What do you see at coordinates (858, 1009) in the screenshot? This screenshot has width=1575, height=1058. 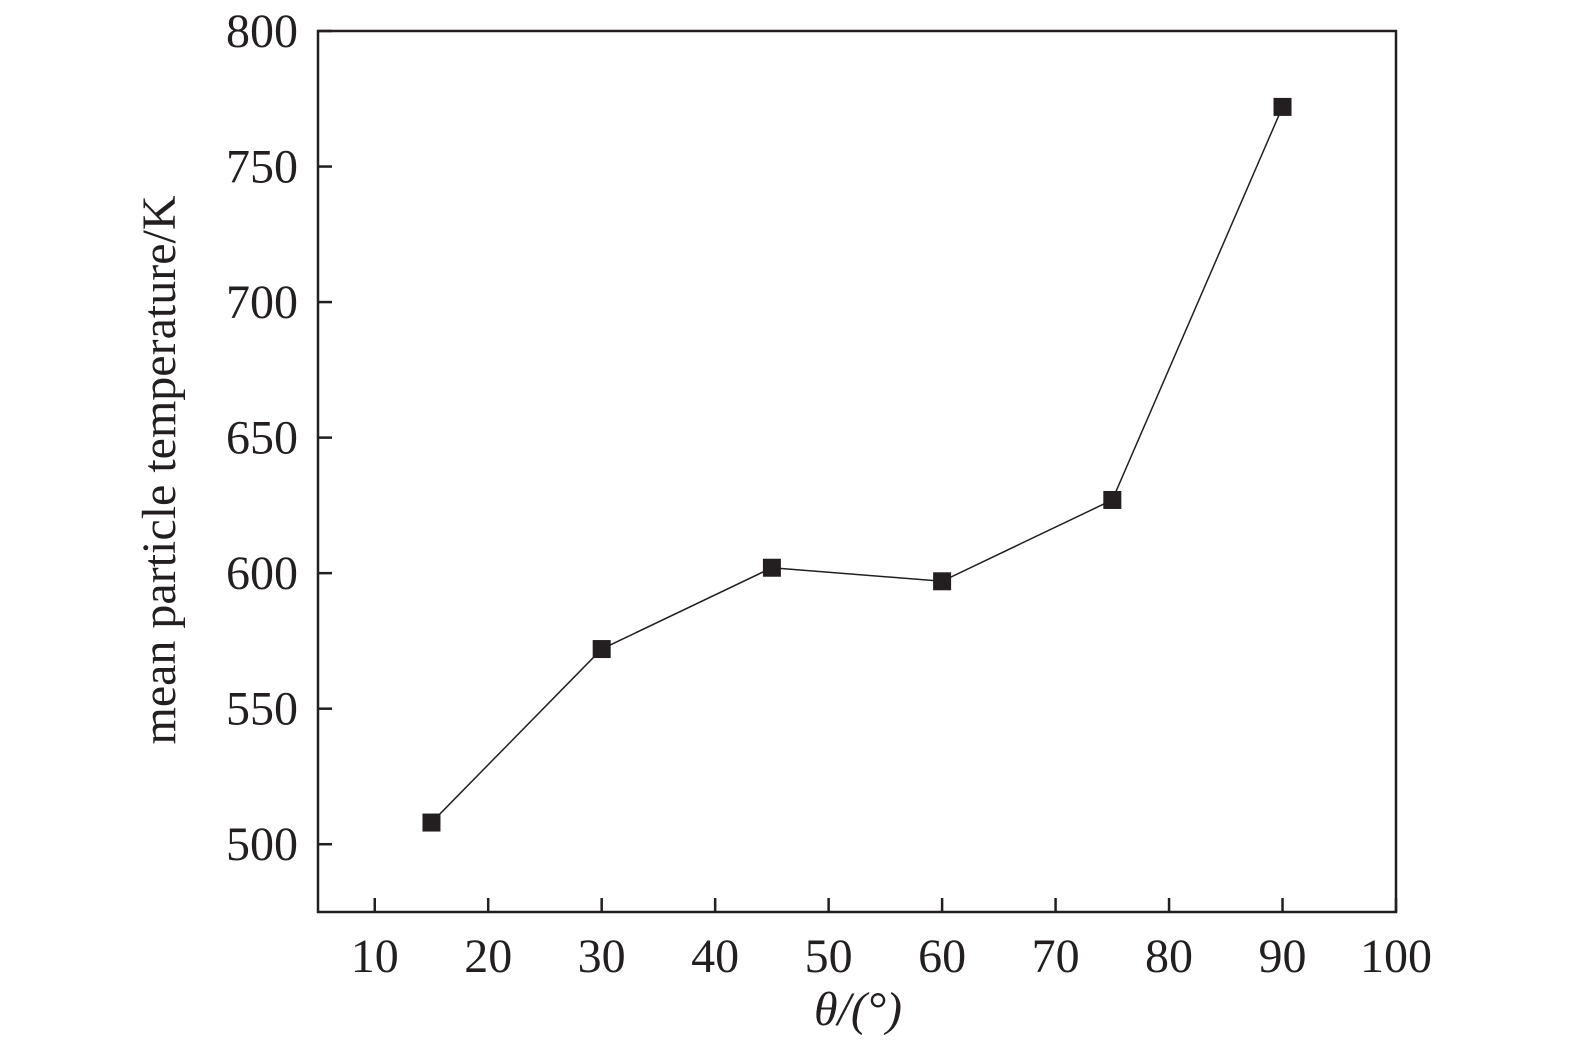 I see `x-axis-label: θ/(°)` at bounding box center [858, 1009].